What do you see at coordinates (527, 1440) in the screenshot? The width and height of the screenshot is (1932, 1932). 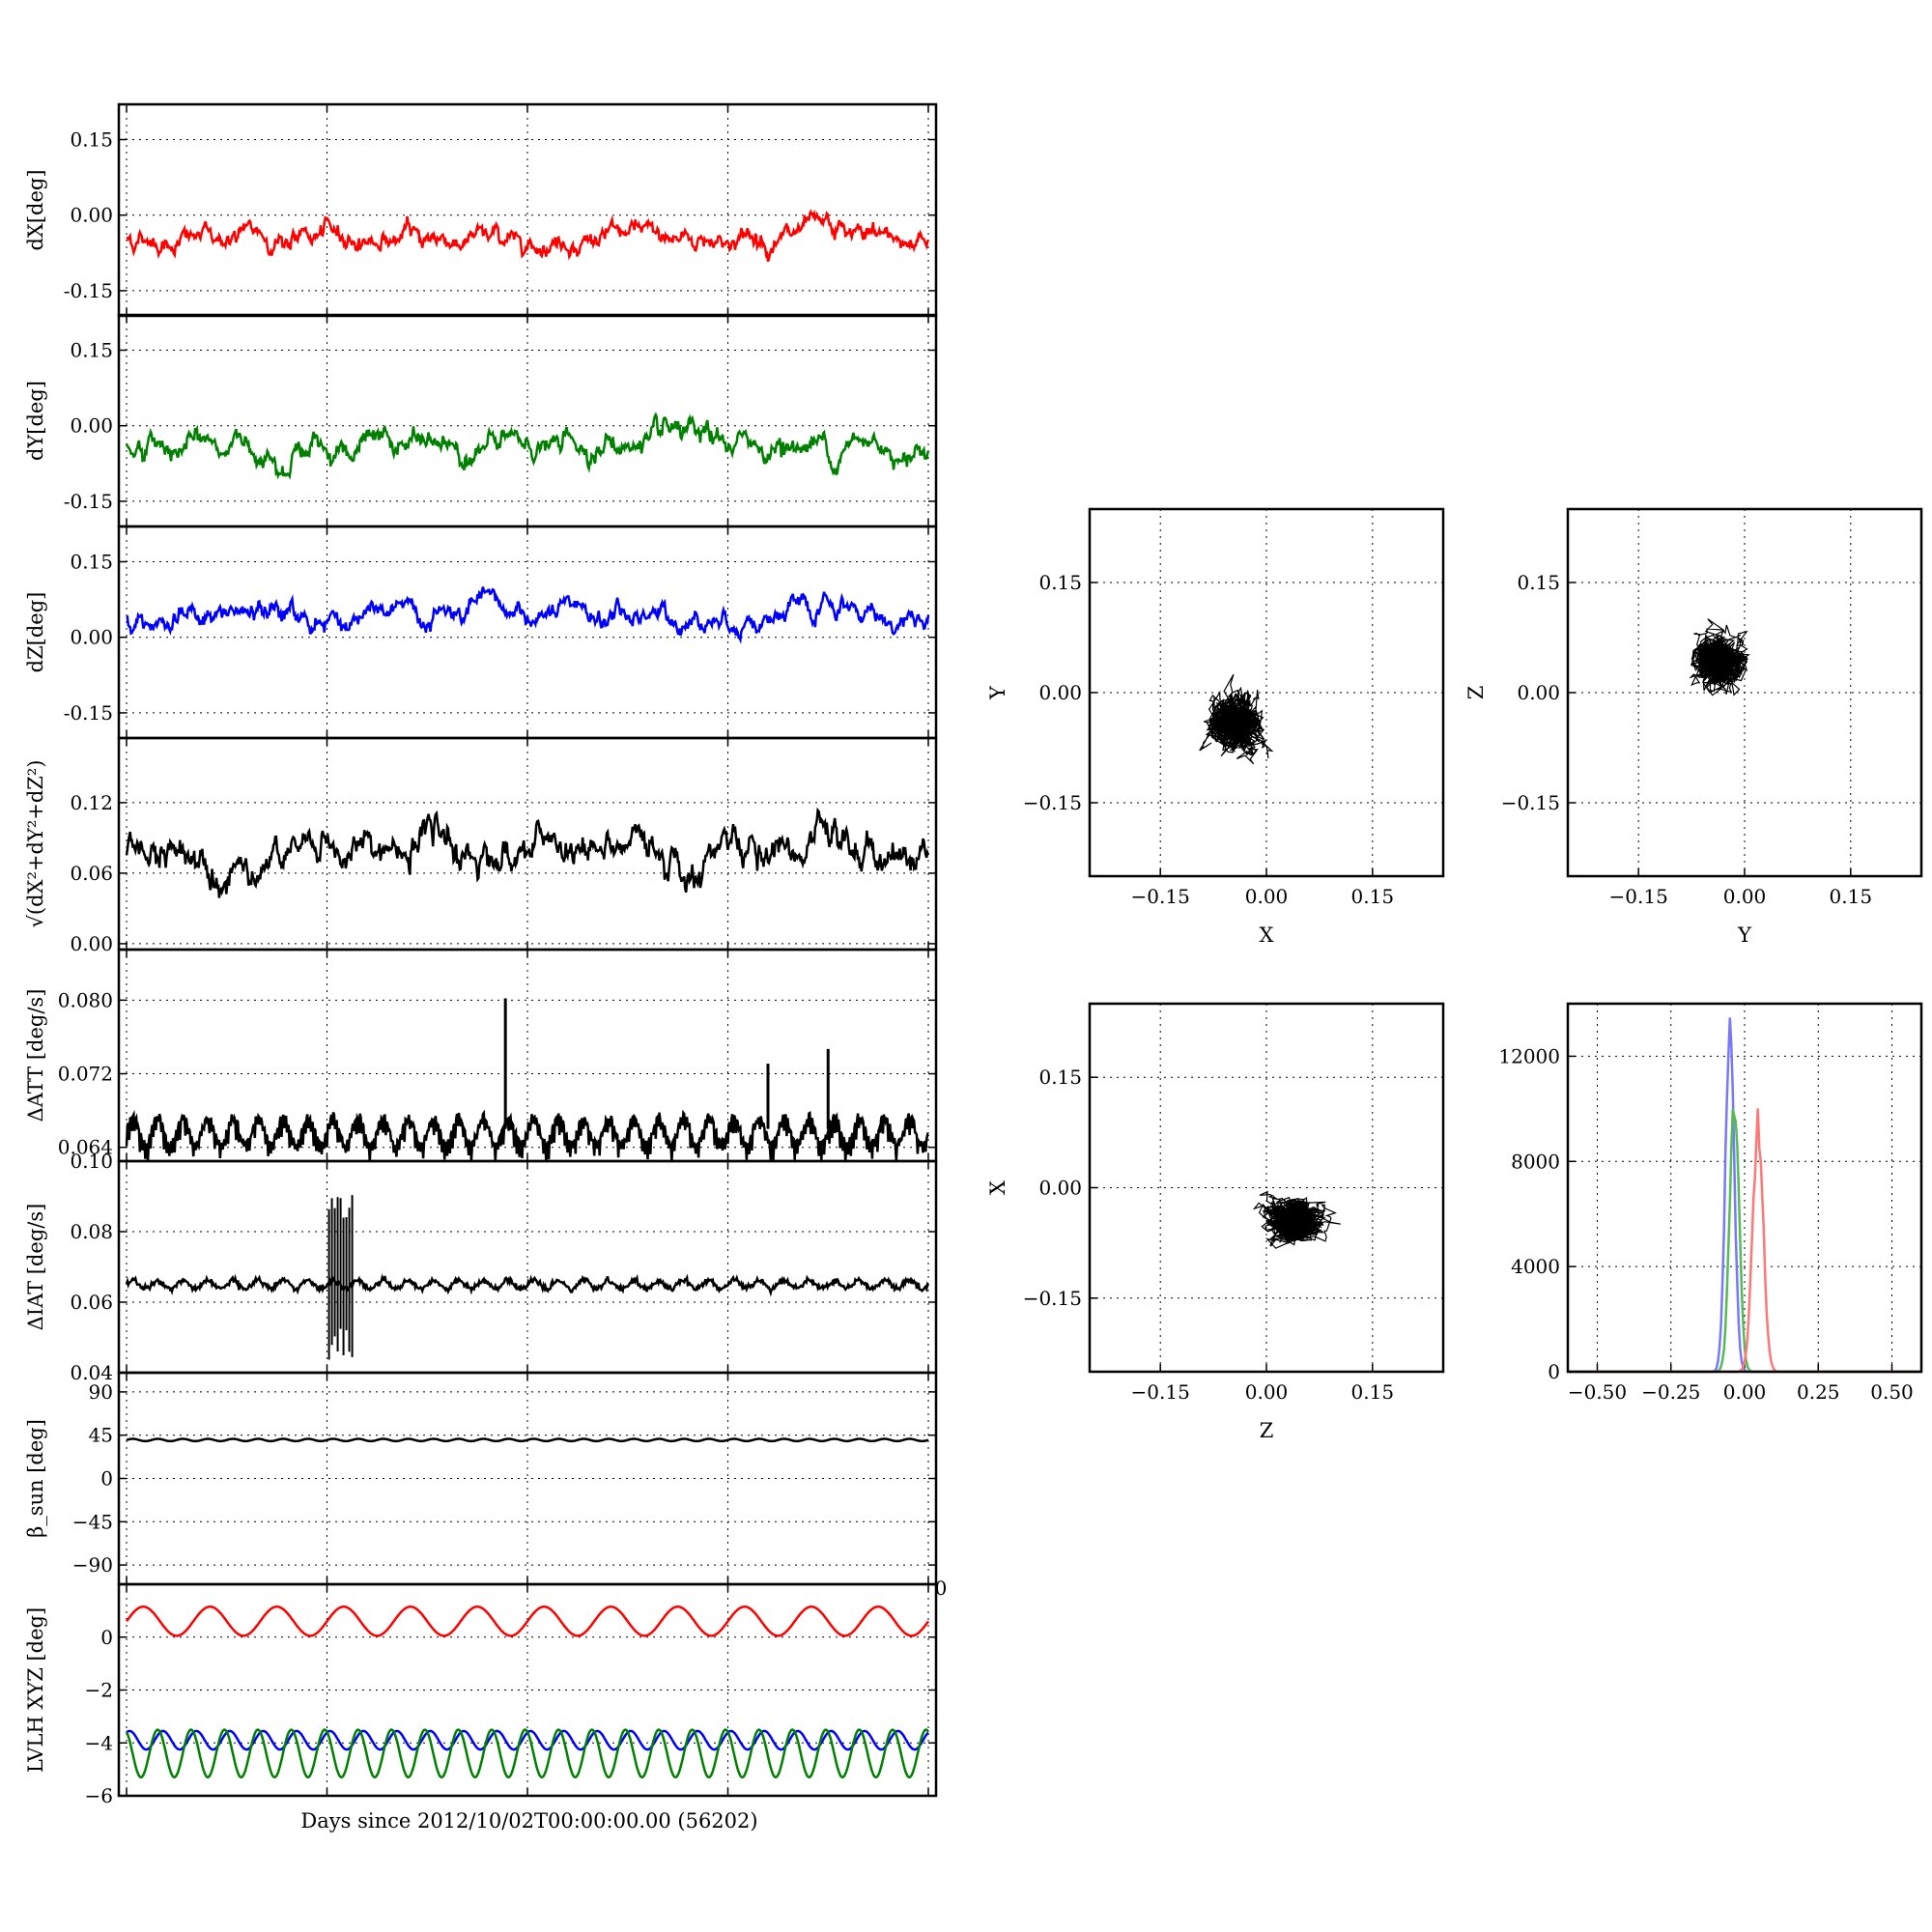 I see `series-line-beta` at bounding box center [527, 1440].